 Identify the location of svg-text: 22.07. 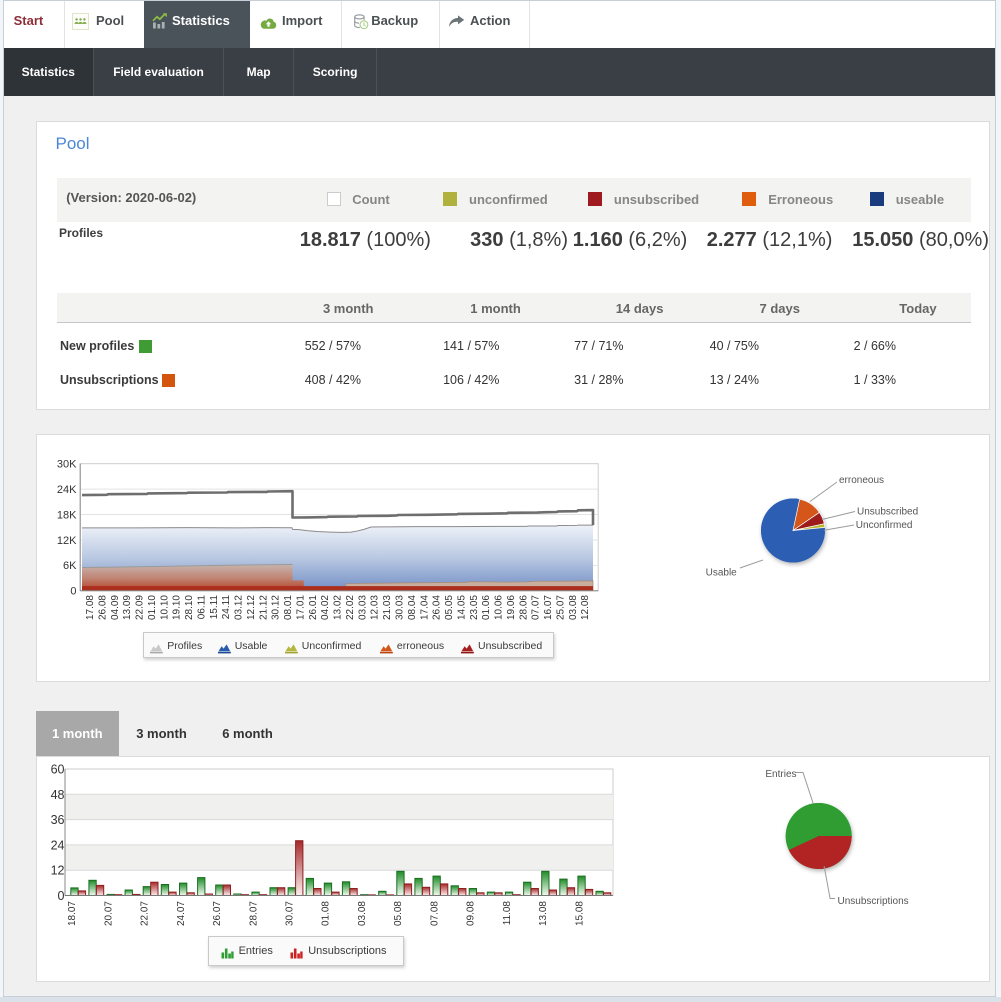
(145, 913).